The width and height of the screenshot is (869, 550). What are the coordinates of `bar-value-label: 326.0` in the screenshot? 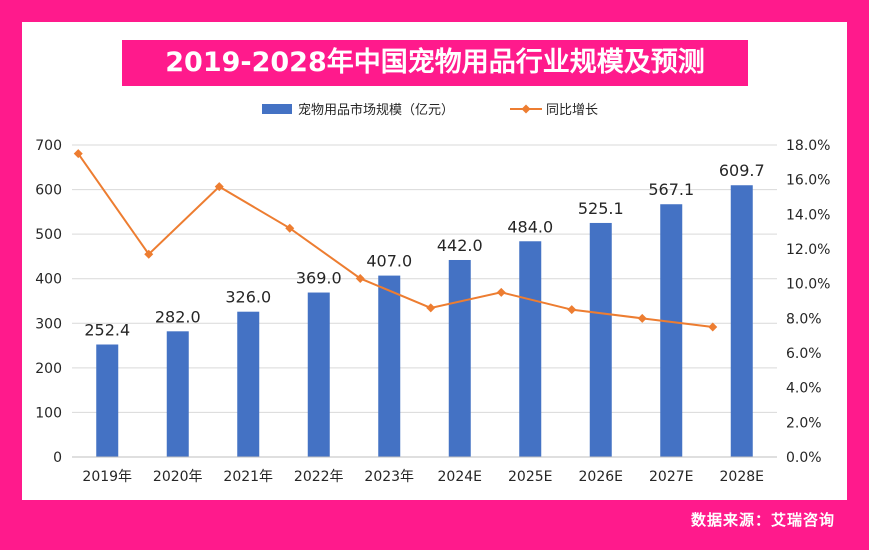 It's located at (248, 297).